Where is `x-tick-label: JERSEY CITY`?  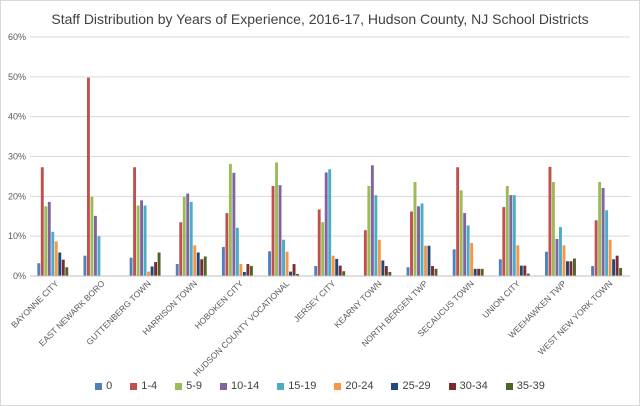 x-tick-label: JERSEY CITY is located at coordinates (315, 301).